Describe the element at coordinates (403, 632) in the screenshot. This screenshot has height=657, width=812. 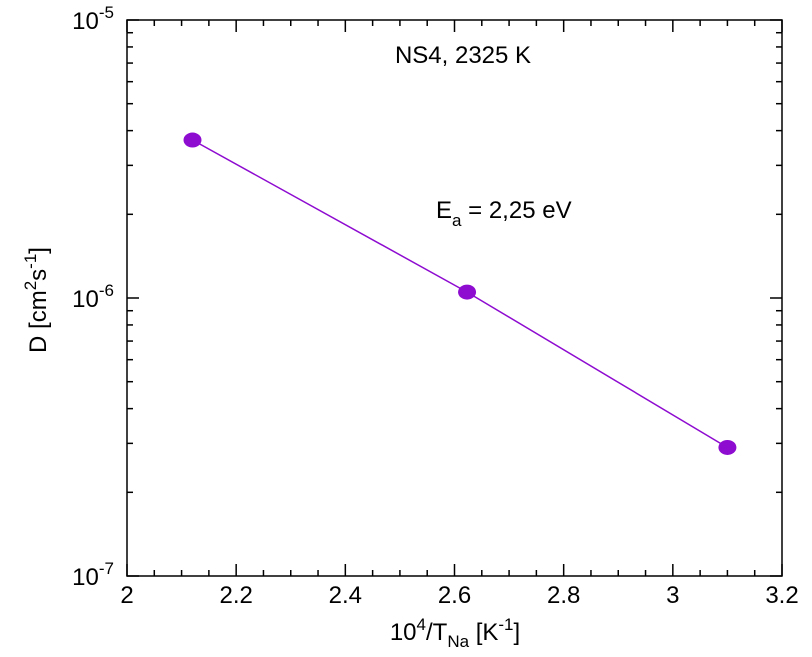
I see `x-label-prefix: 10` at that location.